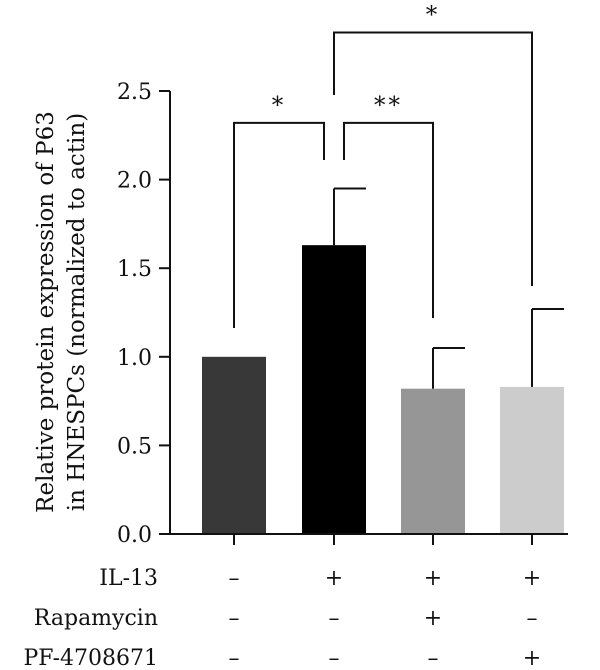 The image size is (600, 670). I want to click on y-tick-label: 2.0, so click(134, 181).